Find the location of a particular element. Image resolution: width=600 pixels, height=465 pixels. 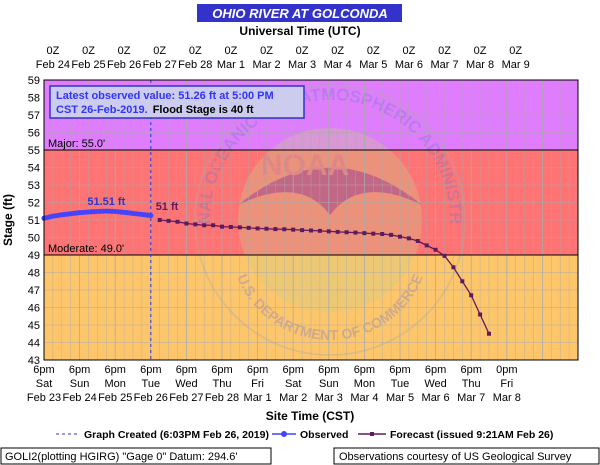

top-tick-date: Mar 3 is located at coordinates (302, 65).